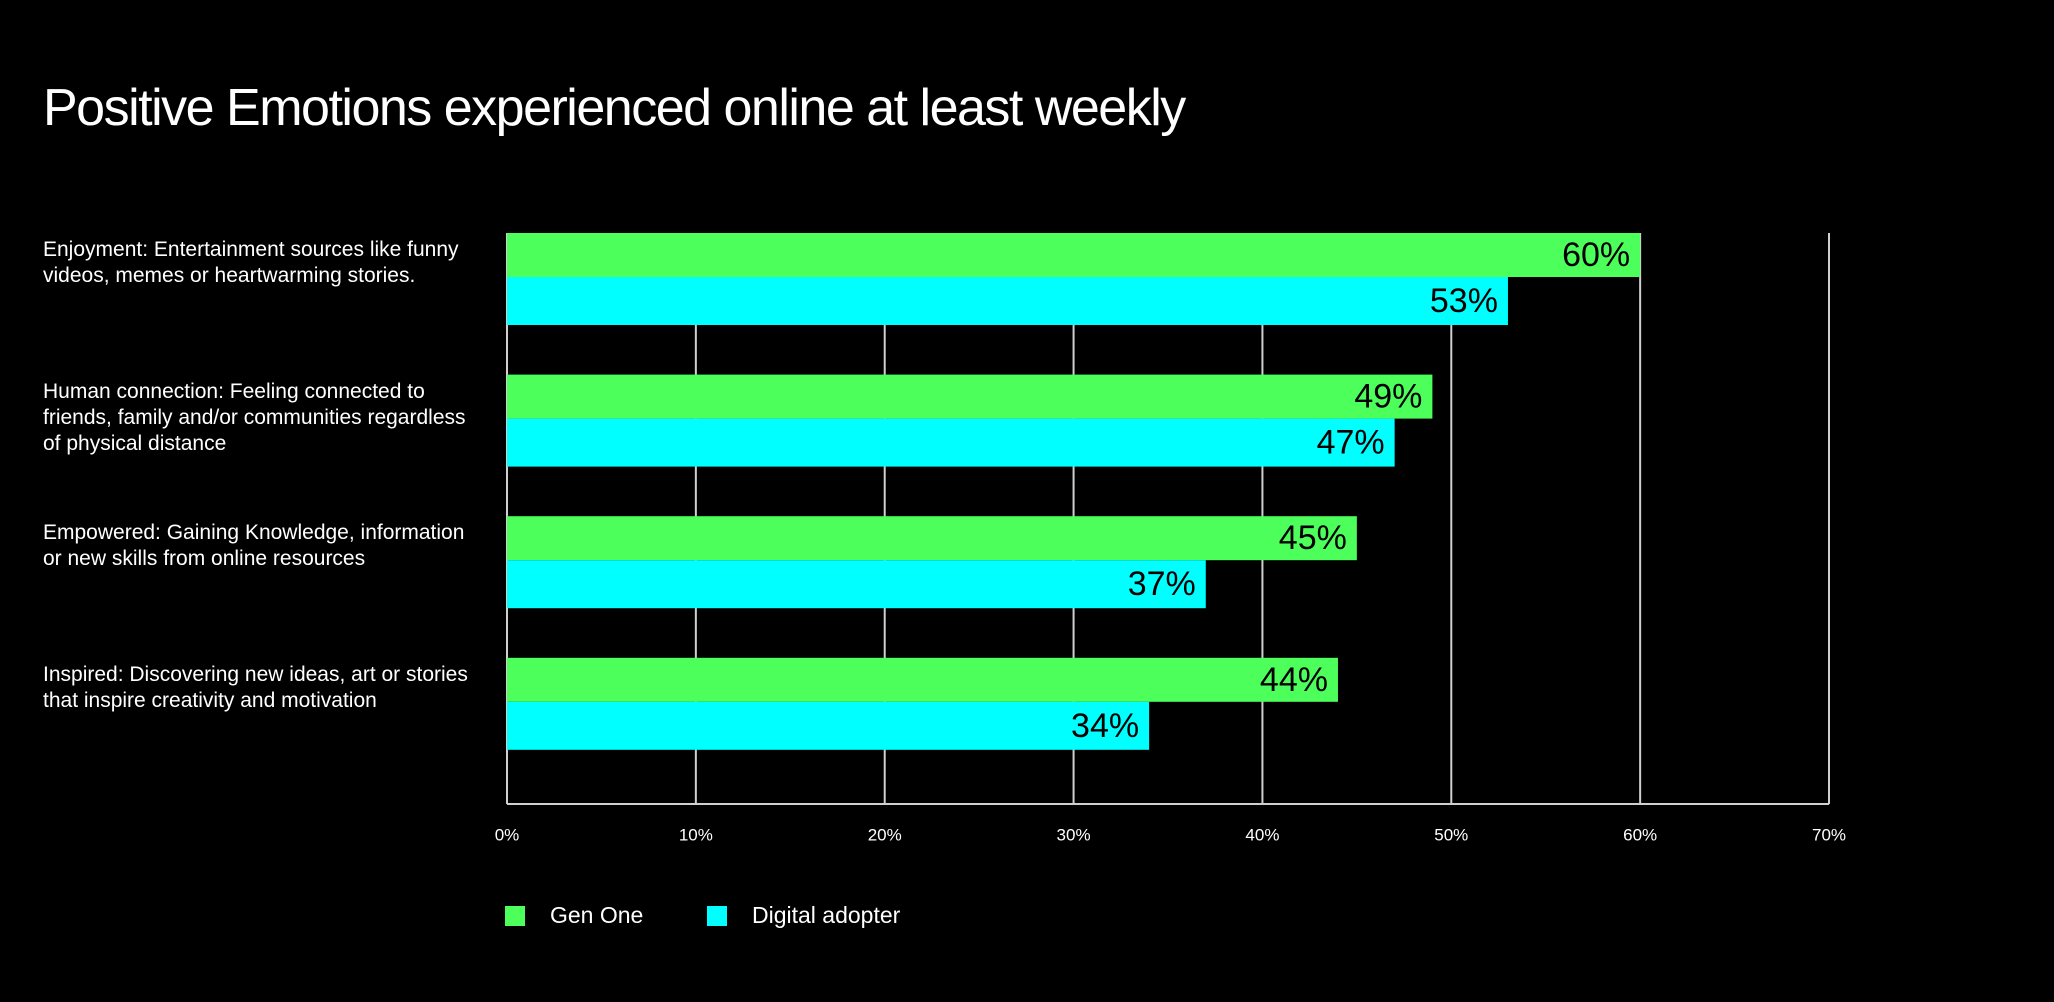 The width and height of the screenshot is (2054, 1002). I want to click on value-label: 44%, so click(1294, 680).